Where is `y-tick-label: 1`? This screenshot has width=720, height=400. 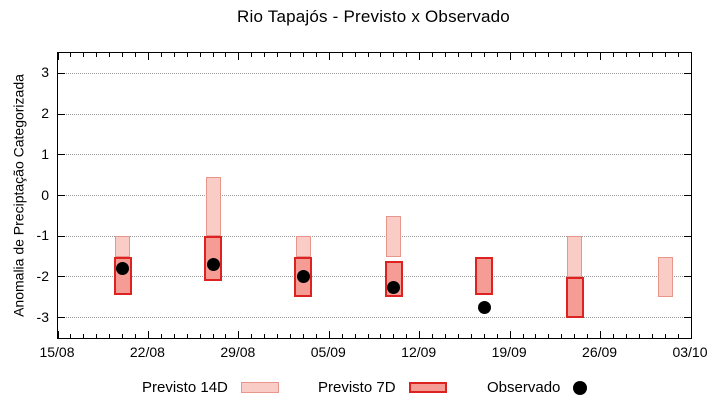 y-tick-label: 1 is located at coordinates (45, 153).